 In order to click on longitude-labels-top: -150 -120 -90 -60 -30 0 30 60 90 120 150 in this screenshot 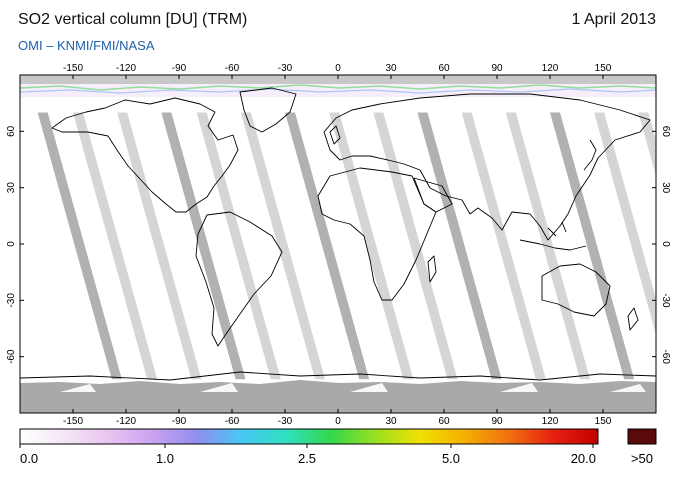, I will do `click(337, 71)`.